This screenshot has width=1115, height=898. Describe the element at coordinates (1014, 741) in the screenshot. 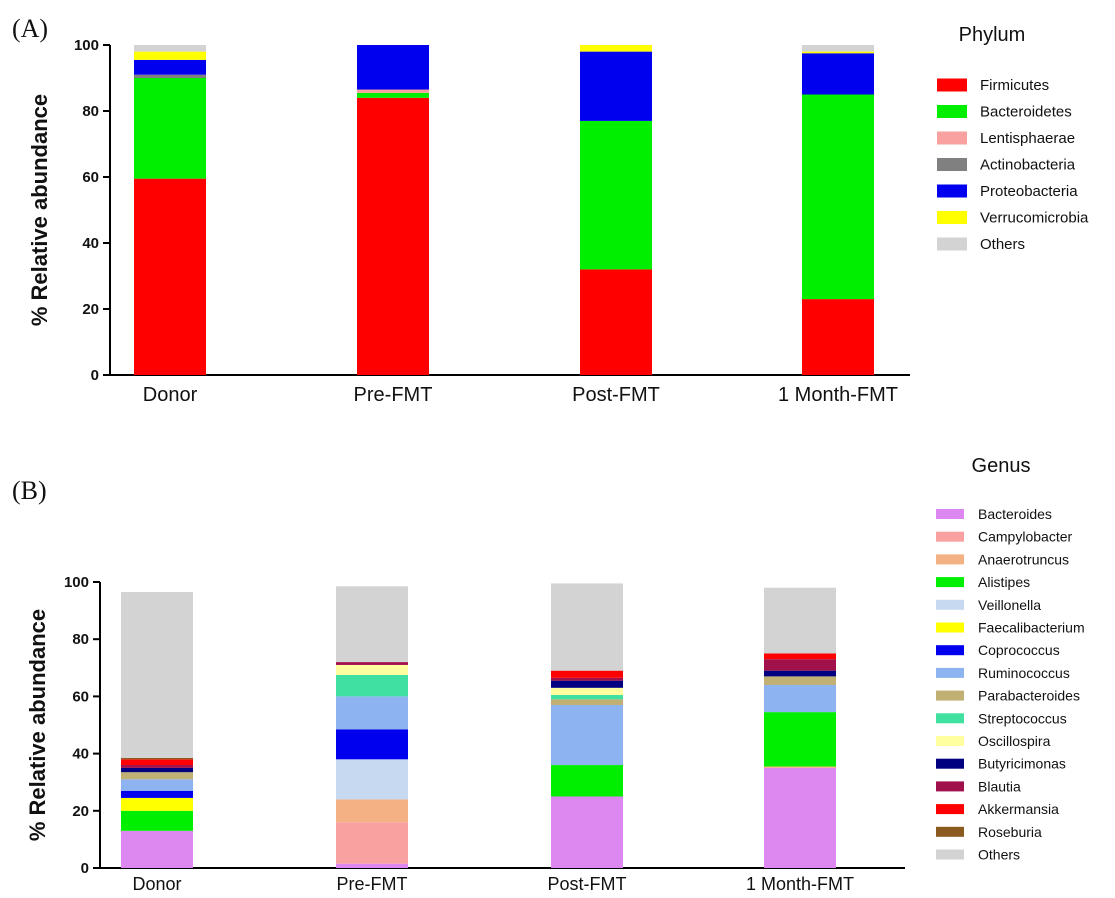

I see `legend-label-oscillospira: Oscillospira` at that location.